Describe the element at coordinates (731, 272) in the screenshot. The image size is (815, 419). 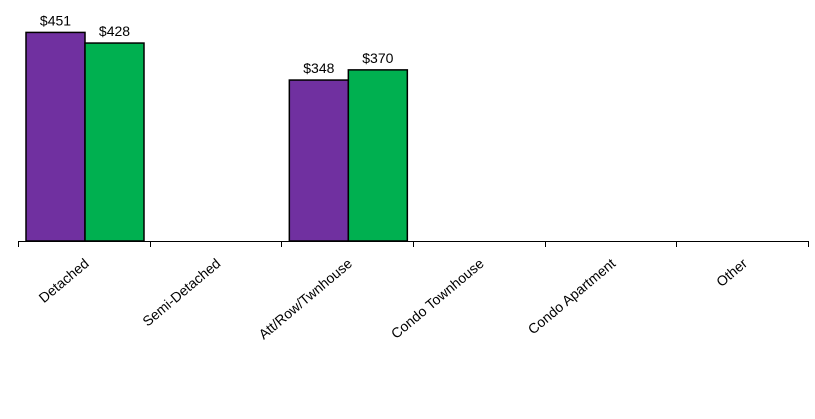
I see `x-tick-label: Other` at that location.